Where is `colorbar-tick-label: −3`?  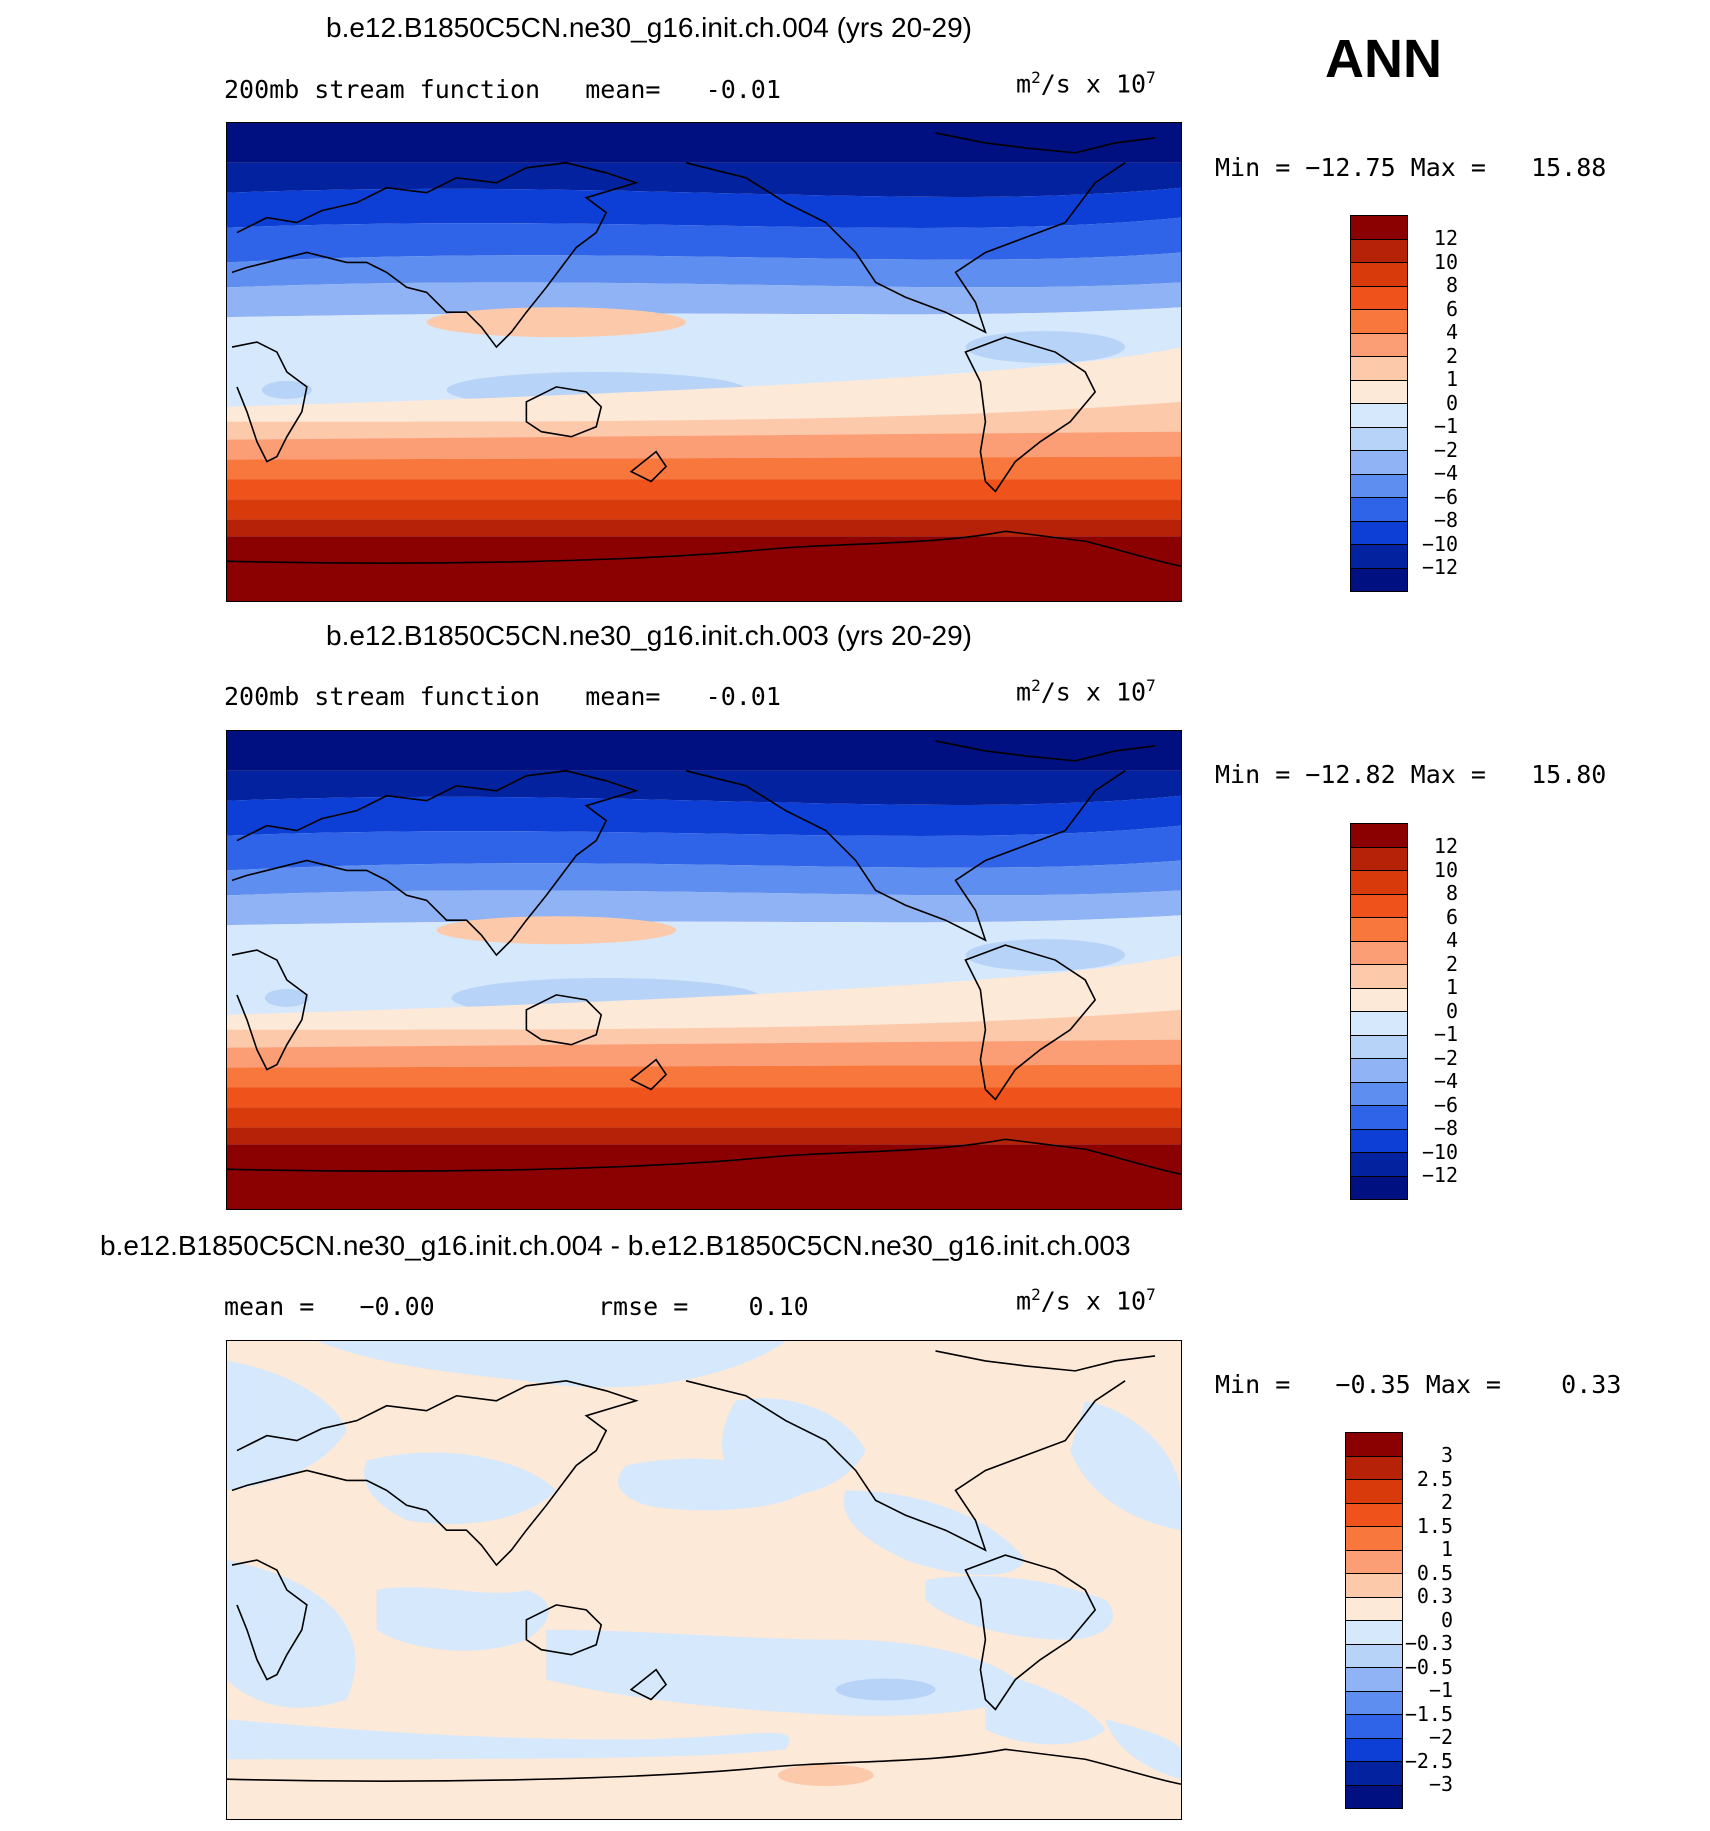
colorbar-tick-label: −3 is located at coordinates (1440, 1784).